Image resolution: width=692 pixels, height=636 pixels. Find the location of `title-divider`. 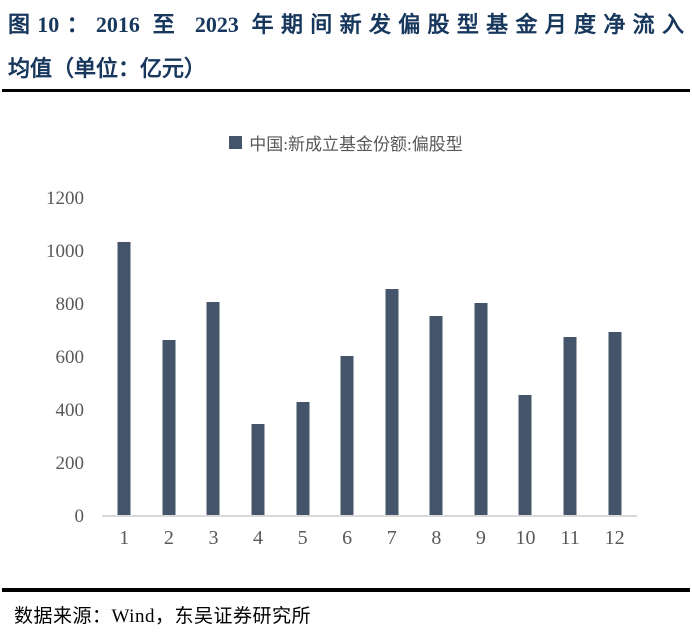

title-divider is located at coordinates (346, 90).